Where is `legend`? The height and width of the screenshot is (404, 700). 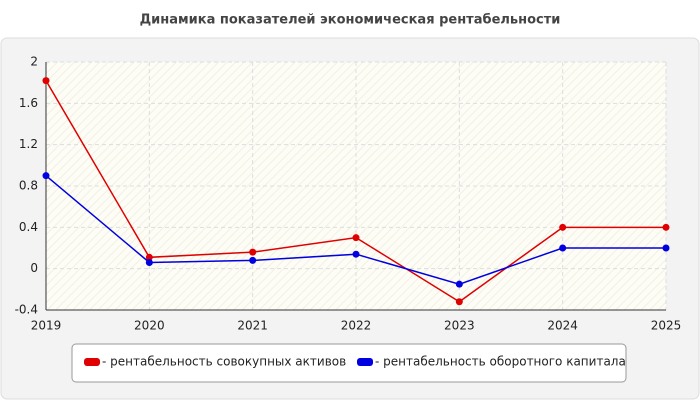
legend is located at coordinates (349, 363).